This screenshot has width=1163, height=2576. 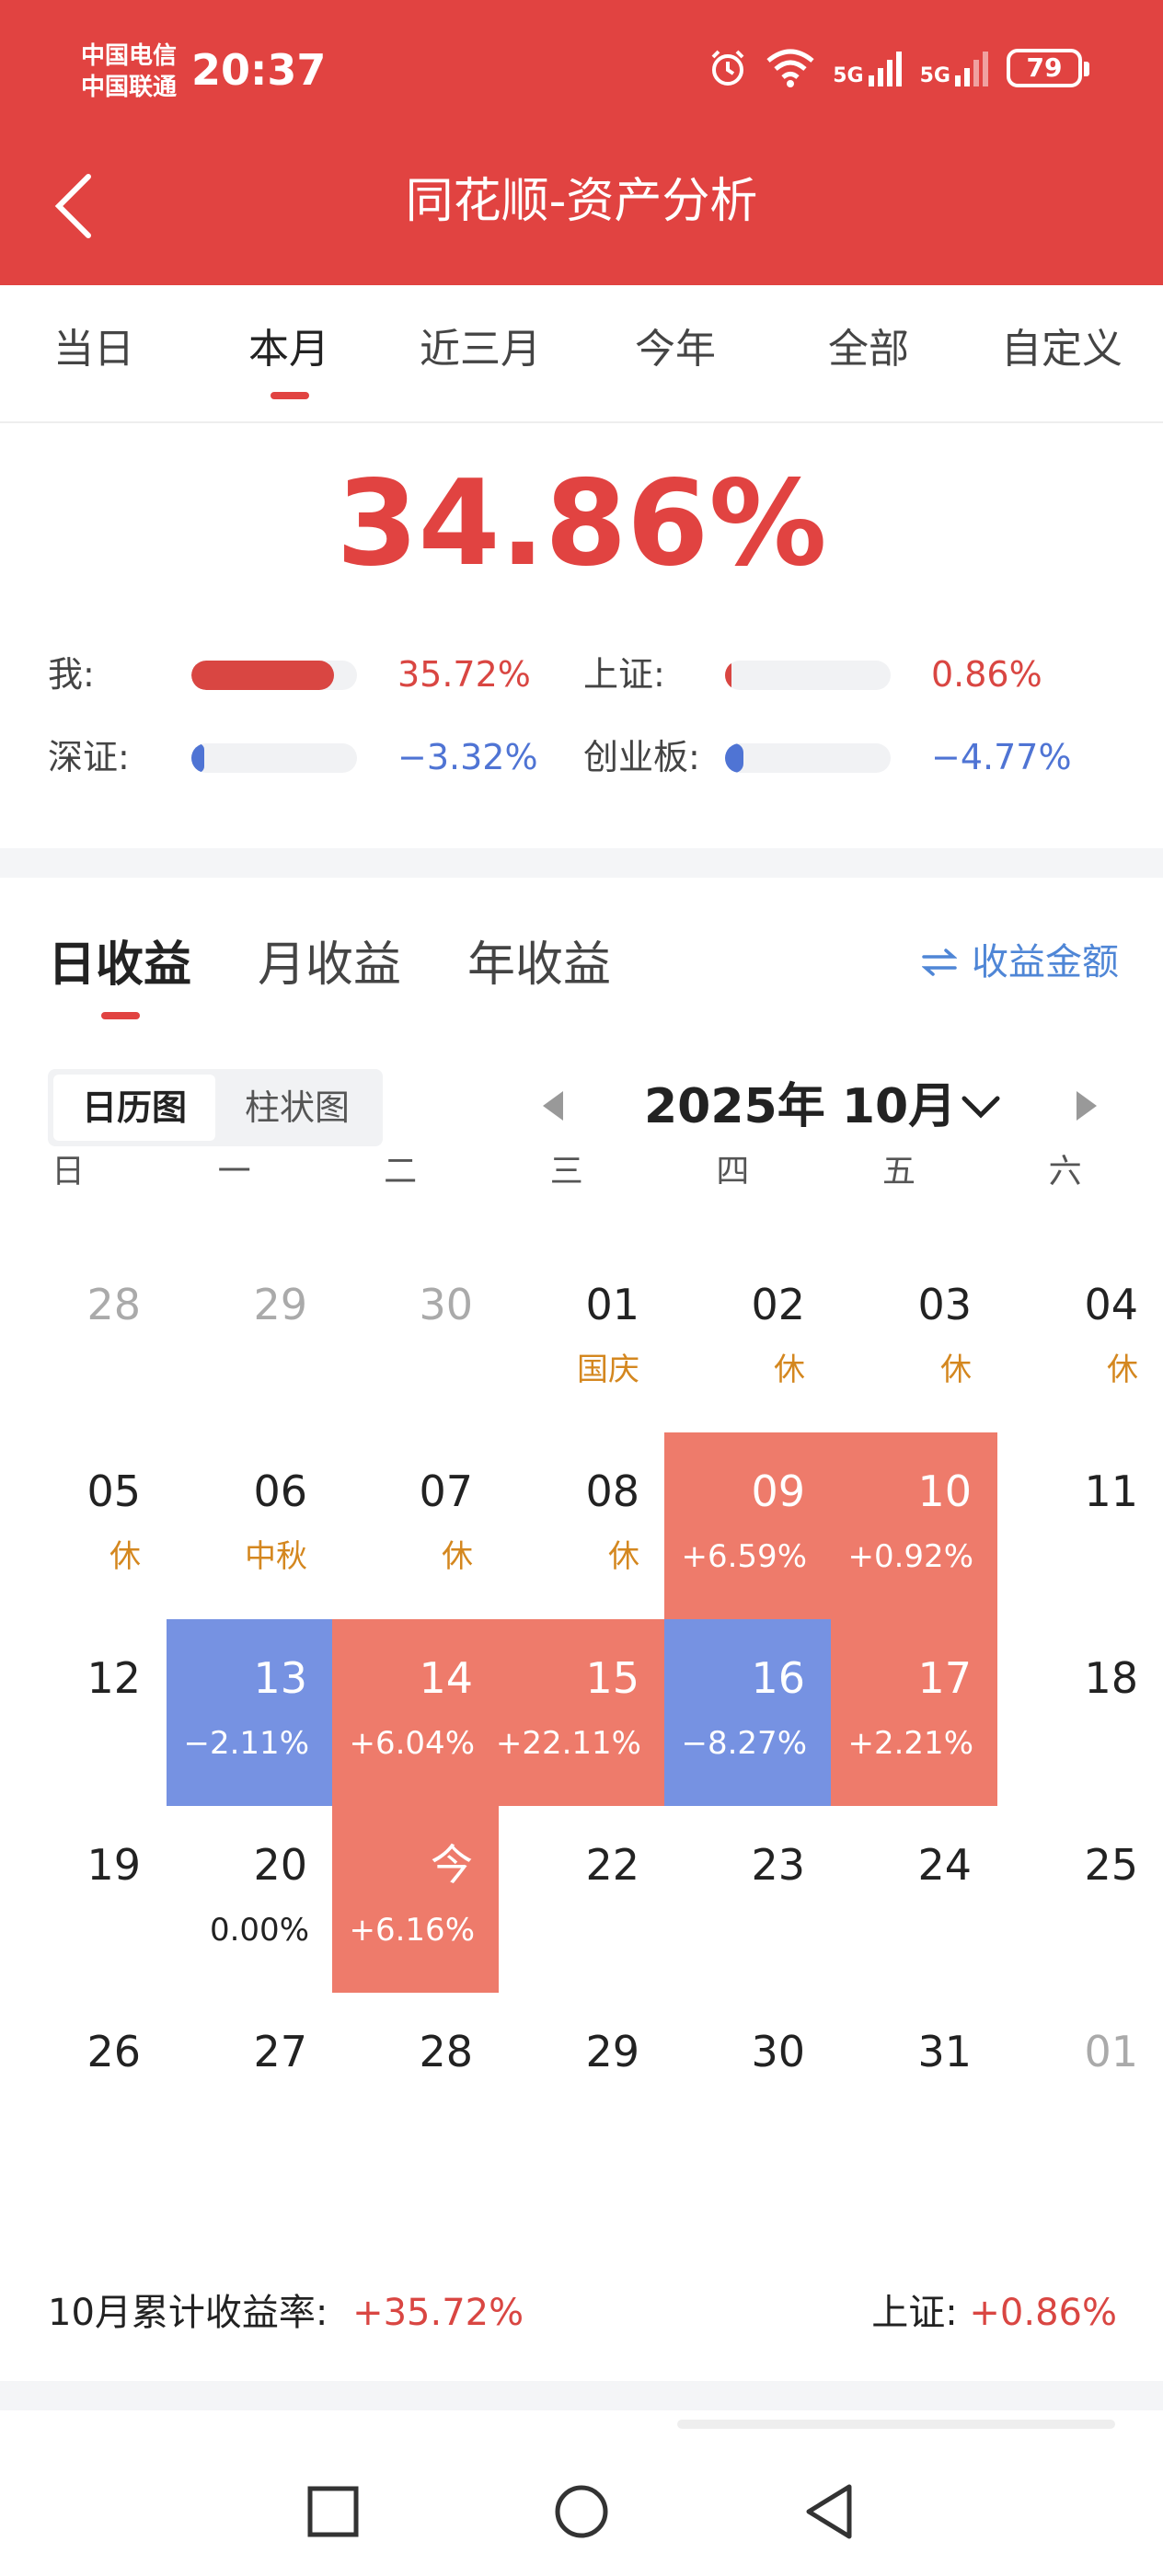 What do you see at coordinates (84, 2086) in the screenshot?
I see `calendar-day: 26` at bounding box center [84, 2086].